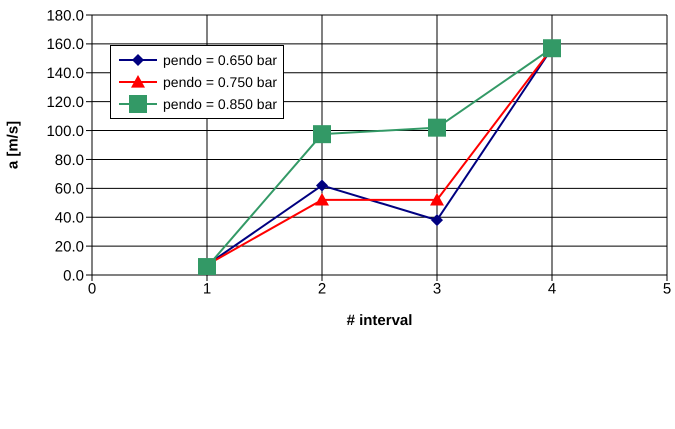 This screenshot has width=675, height=429. Describe the element at coordinates (69, 189) in the screenshot. I see `y-tick-label: 60.0` at that location.